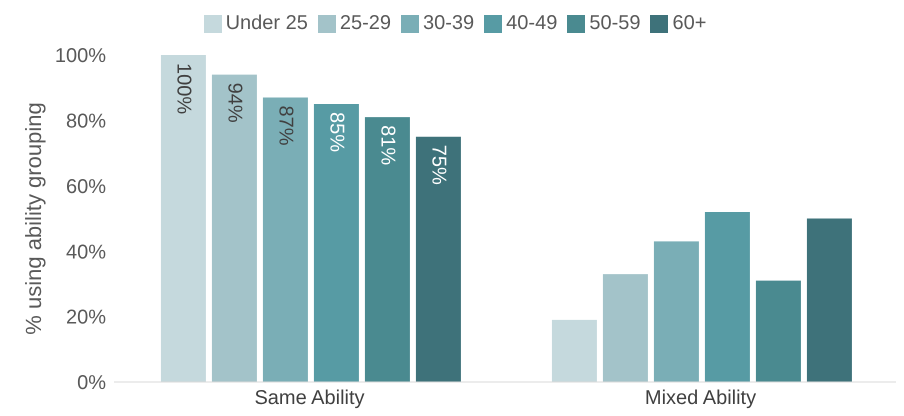  What do you see at coordinates (86, 187) in the screenshot?
I see `y-tick-label: 60%` at bounding box center [86, 187].